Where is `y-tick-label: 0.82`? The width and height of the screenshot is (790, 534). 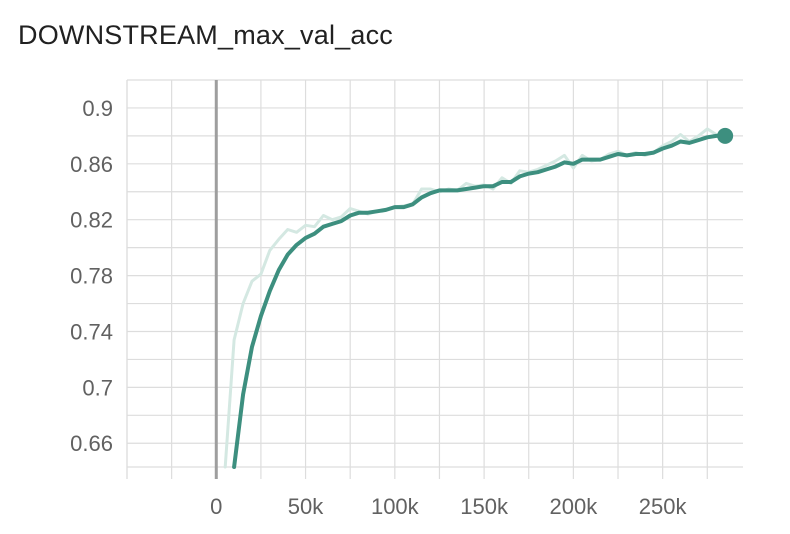
y-tick-label: 0.82 is located at coordinates (91, 220).